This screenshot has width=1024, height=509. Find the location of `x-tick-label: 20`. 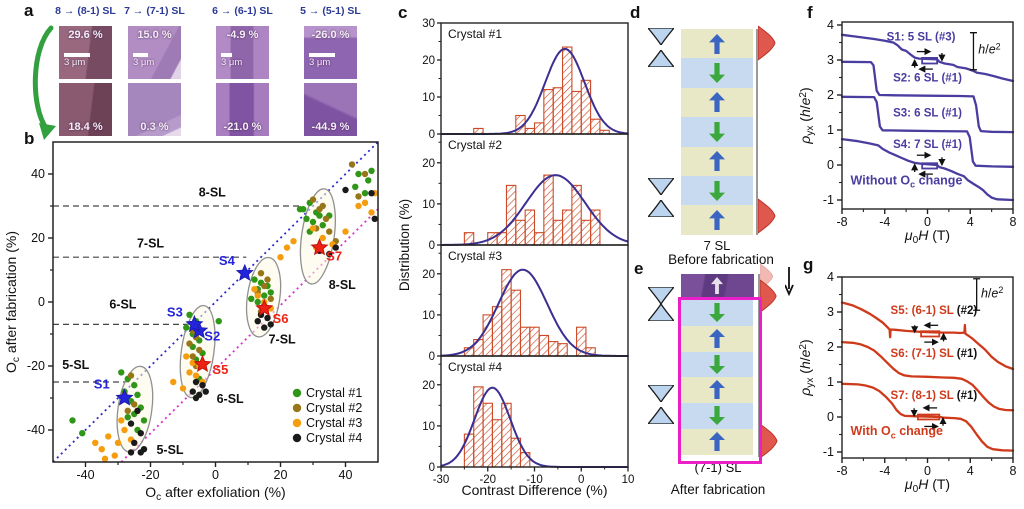

x-tick-label: 20 is located at coordinates (281, 475).